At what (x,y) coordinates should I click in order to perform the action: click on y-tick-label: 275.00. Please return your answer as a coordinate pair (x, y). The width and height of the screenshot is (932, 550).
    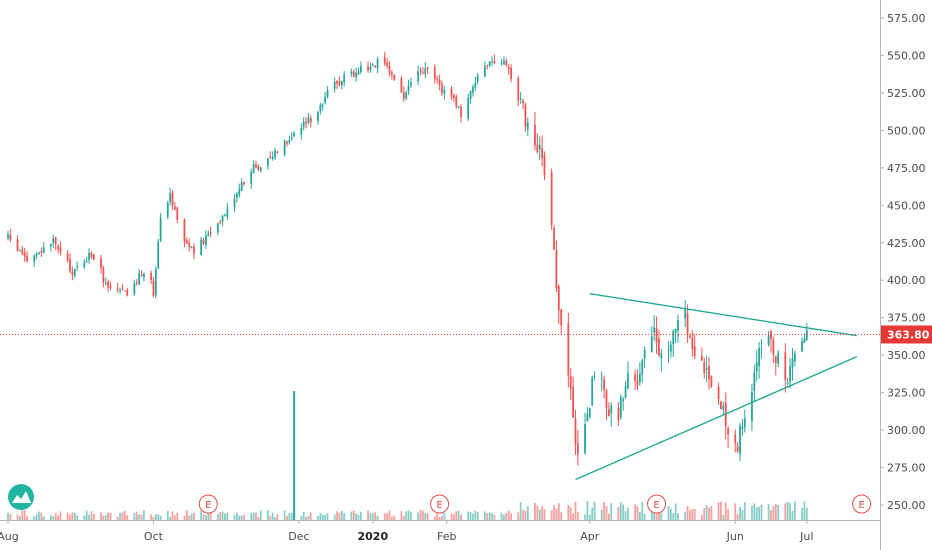
    Looking at the image, I should click on (906, 468).